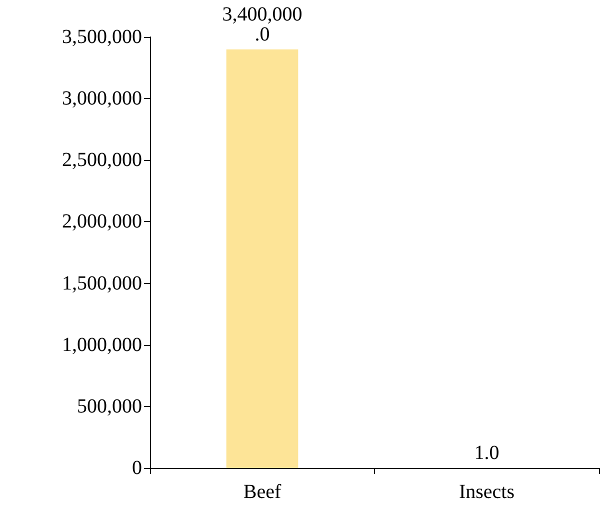 This screenshot has height=522, width=601. Describe the element at coordinates (262, 24) in the screenshot. I see `data-label: 3,400,000.0` at that location.